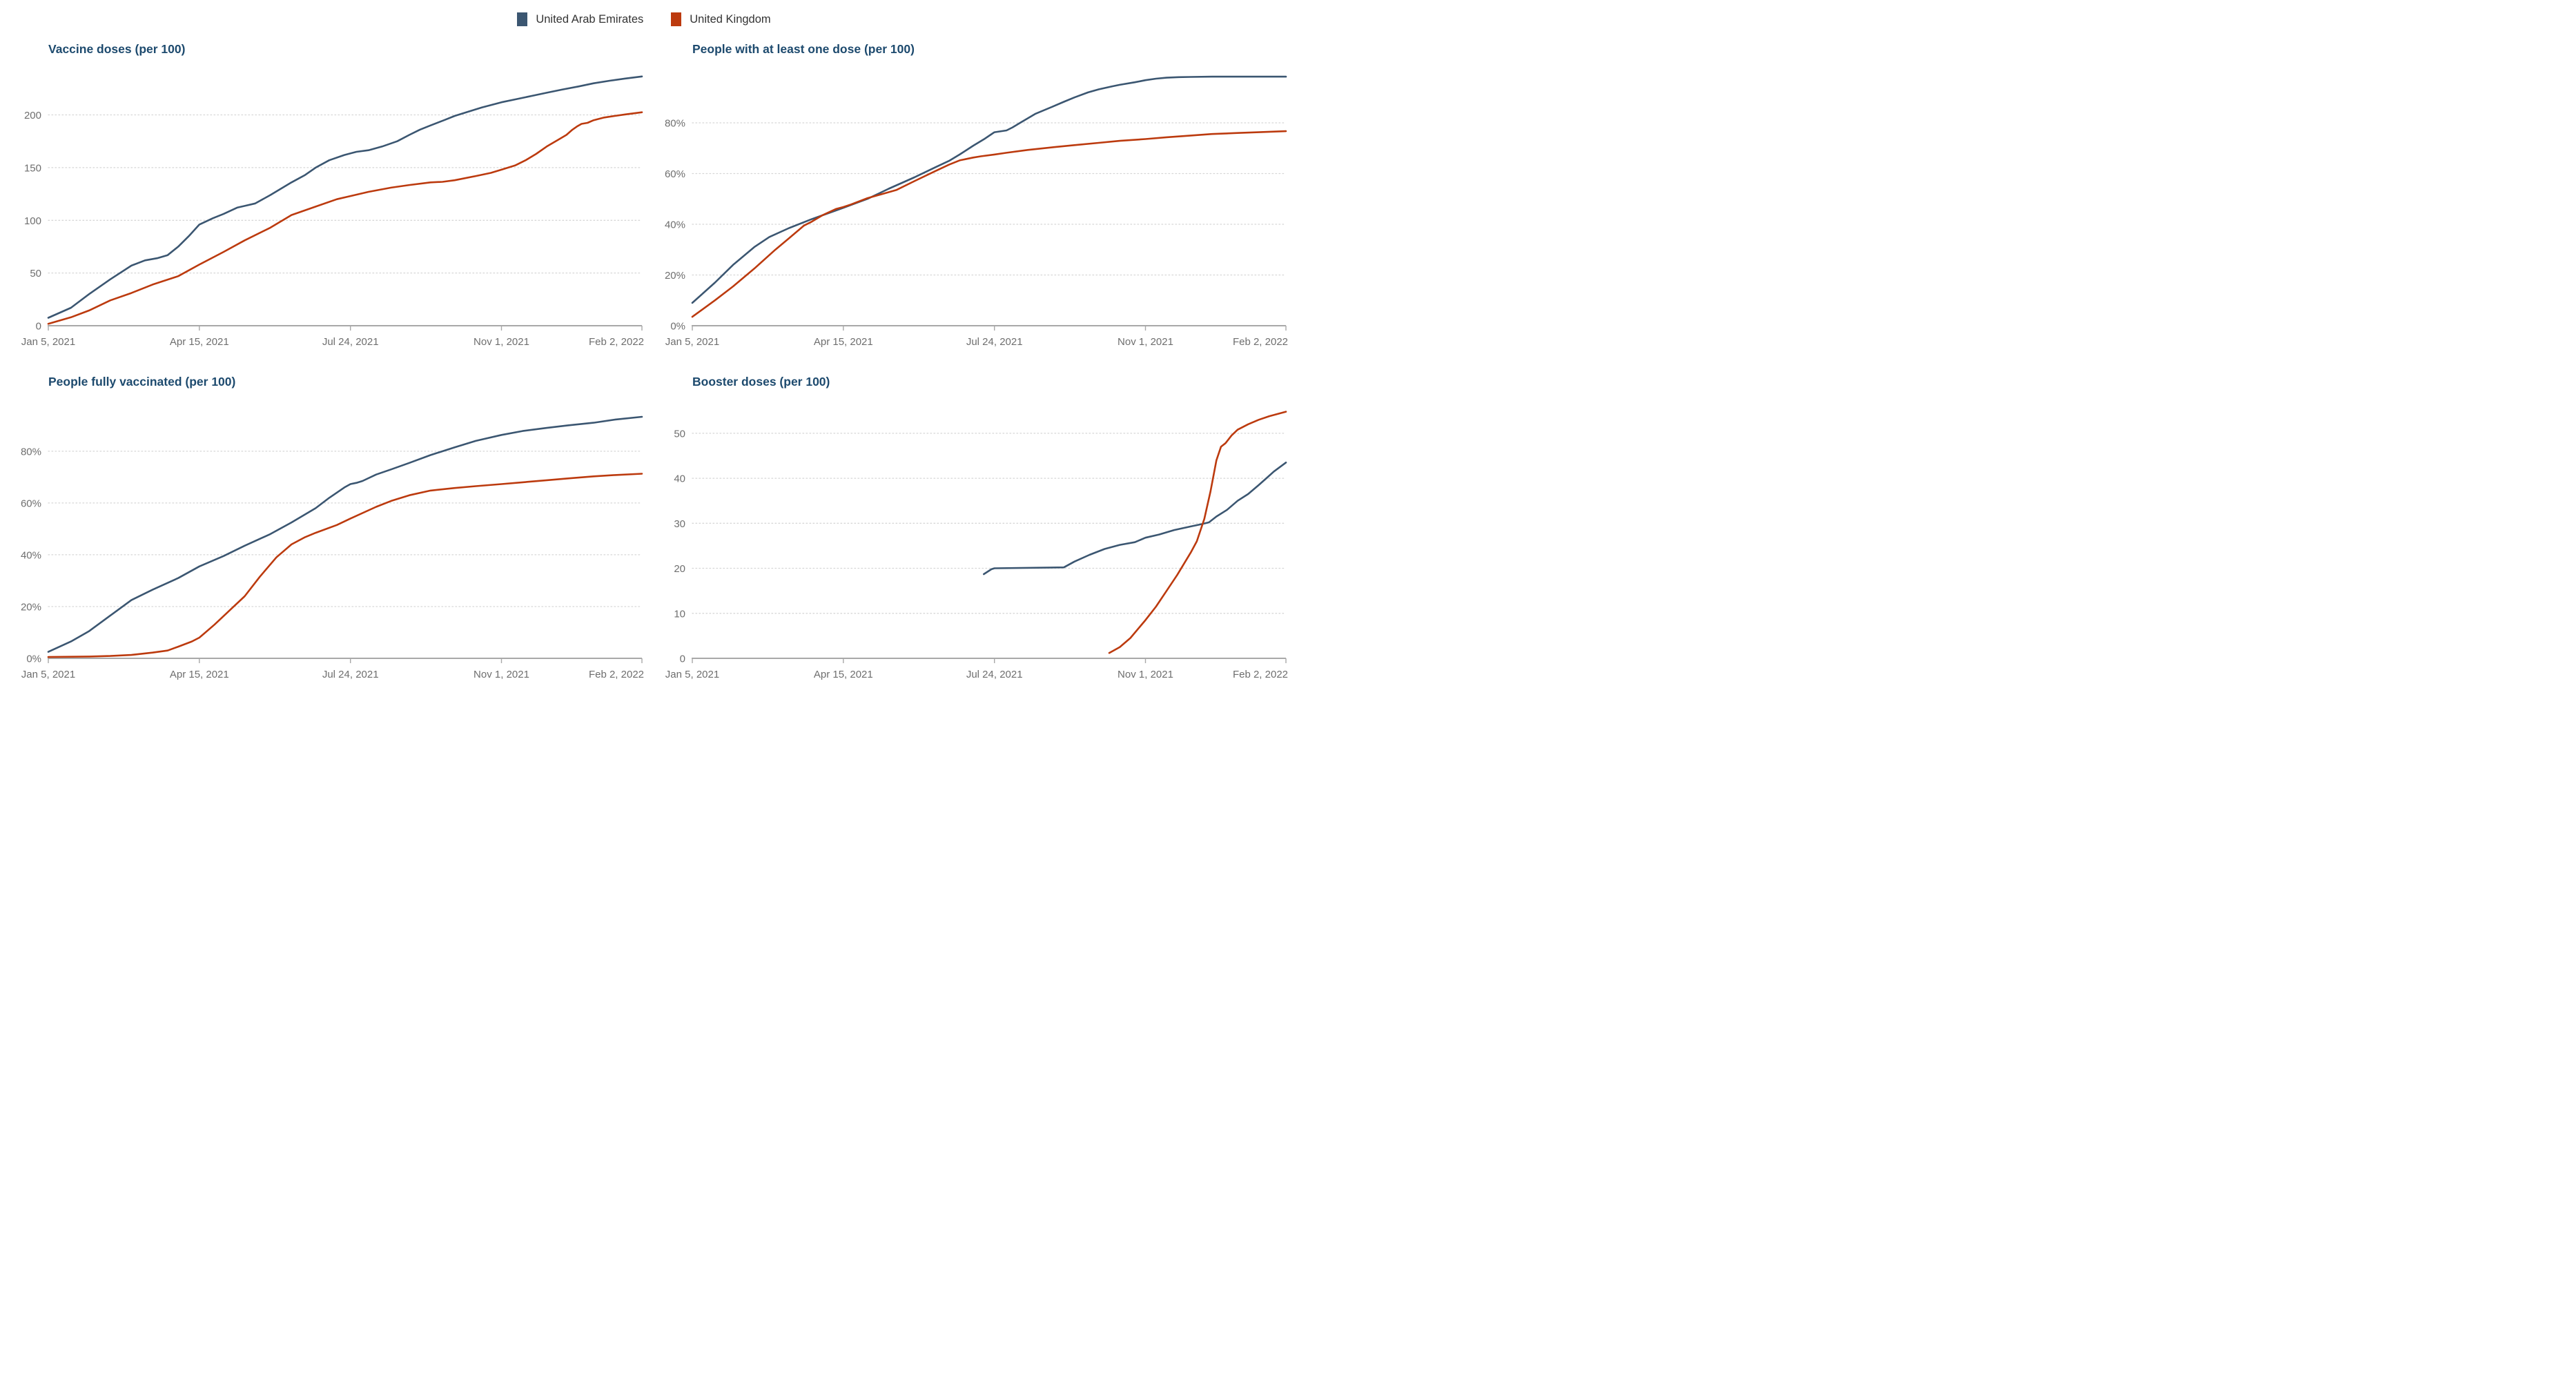 This screenshot has height=1376, width=2576. What do you see at coordinates (117, 49) in the screenshot?
I see `chart-title-vaccine-doses: Vaccine doses (per 100)` at bounding box center [117, 49].